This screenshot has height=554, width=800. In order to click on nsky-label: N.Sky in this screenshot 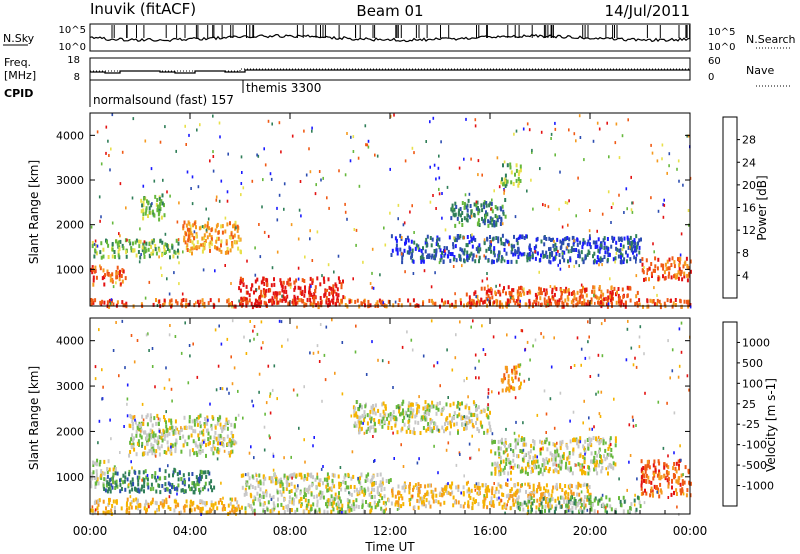, I will do `click(19, 38)`.